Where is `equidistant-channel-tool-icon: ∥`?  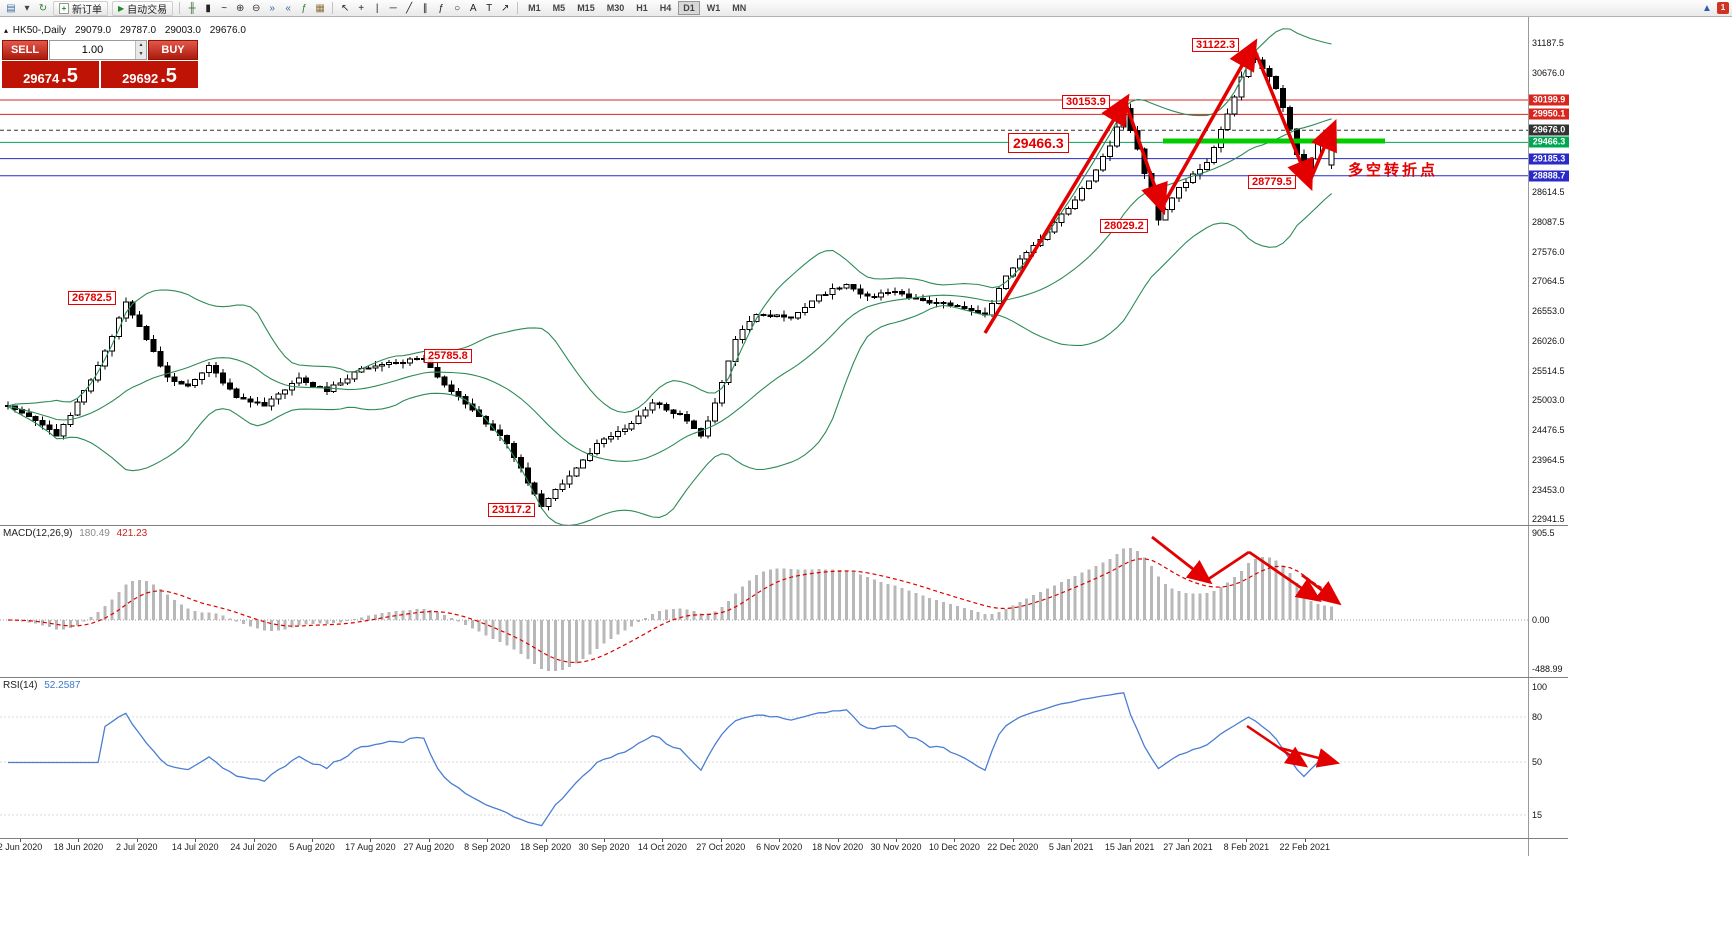
equidistant-channel-tool-icon: ∥ is located at coordinates (425, 8).